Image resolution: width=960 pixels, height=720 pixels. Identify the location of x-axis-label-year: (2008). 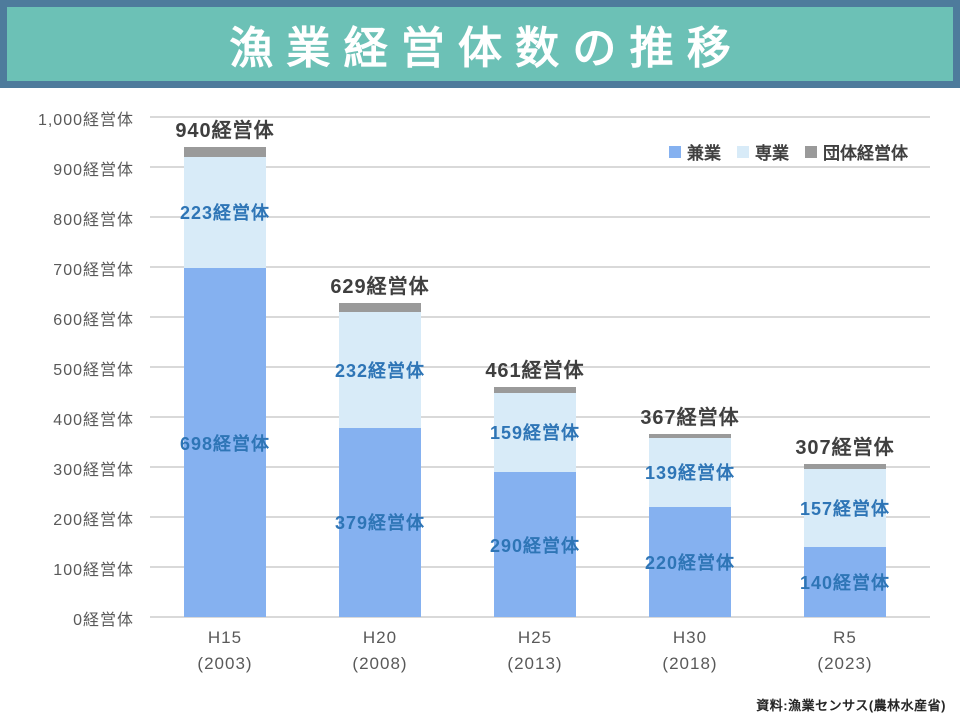
(380, 664).